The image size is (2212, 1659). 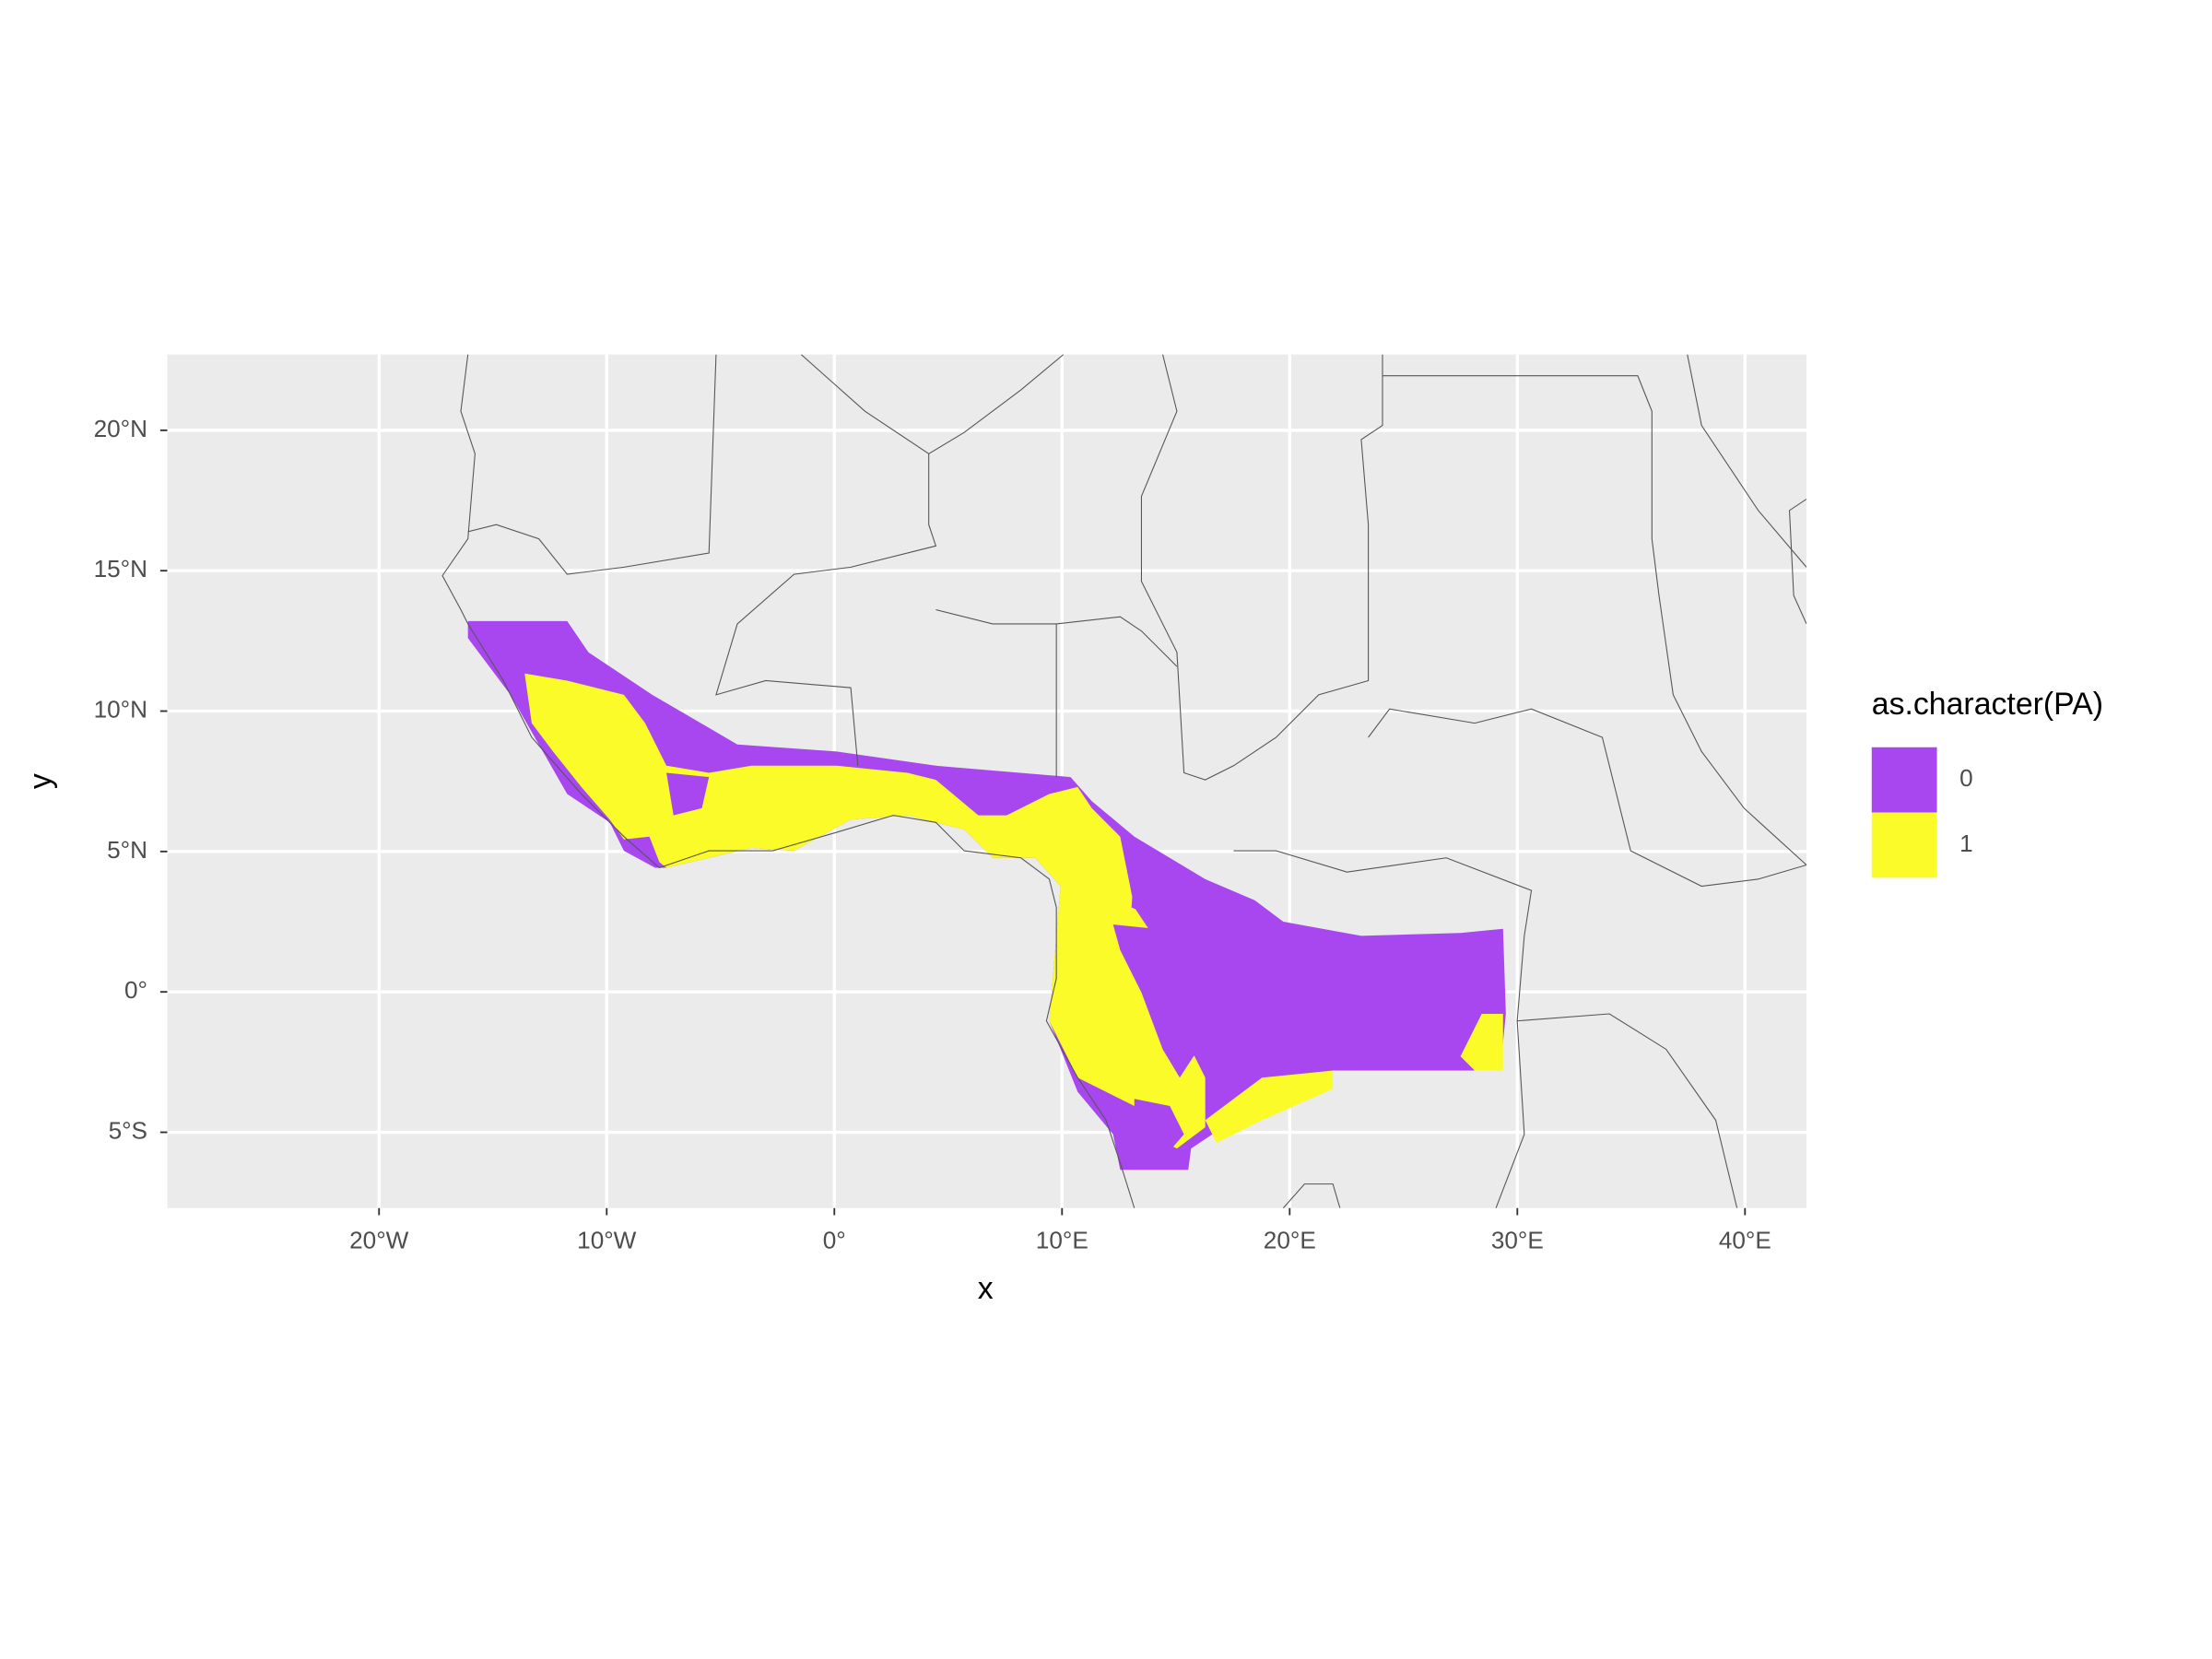 I want to click on y-tick-label: 20°N, so click(x=120, y=428).